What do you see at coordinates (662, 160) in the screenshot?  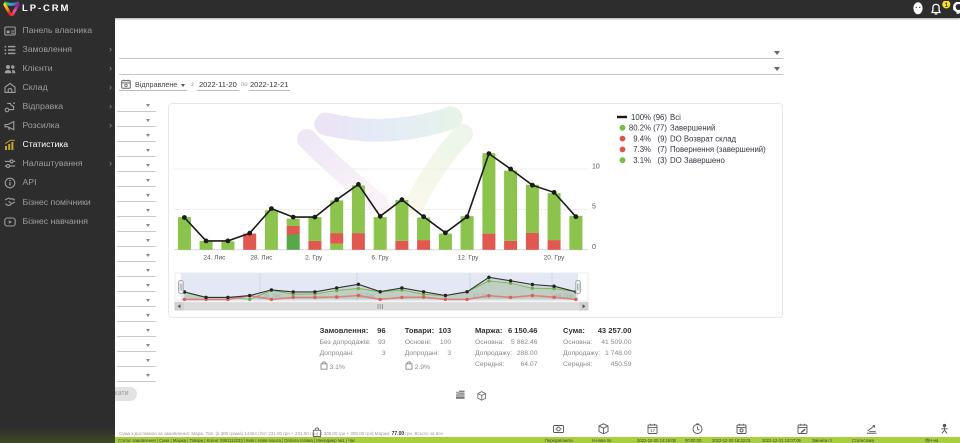 I see `svg-text: (3)` at bounding box center [662, 160].